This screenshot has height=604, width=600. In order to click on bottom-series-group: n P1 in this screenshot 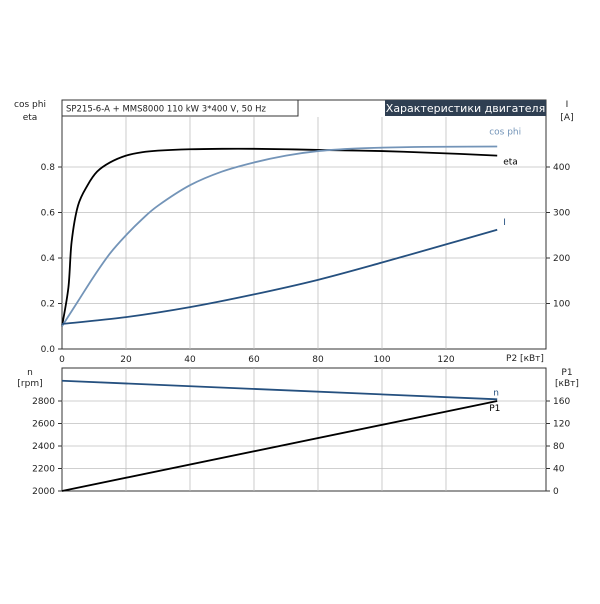, I will do `click(280, 435)`.